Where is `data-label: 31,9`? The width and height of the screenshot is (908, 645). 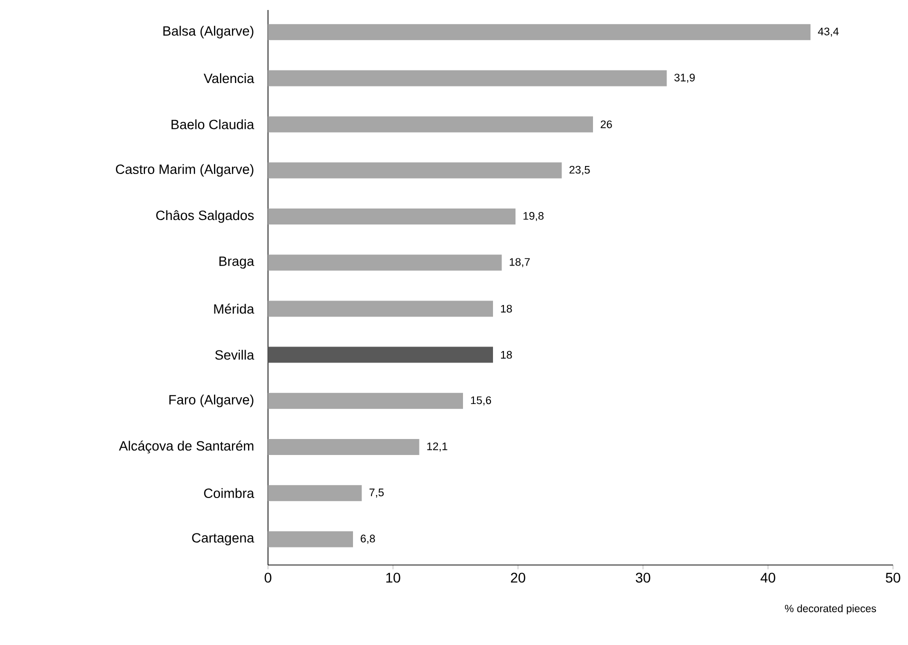
data-label: 31,9 is located at coordinates (684, 78).